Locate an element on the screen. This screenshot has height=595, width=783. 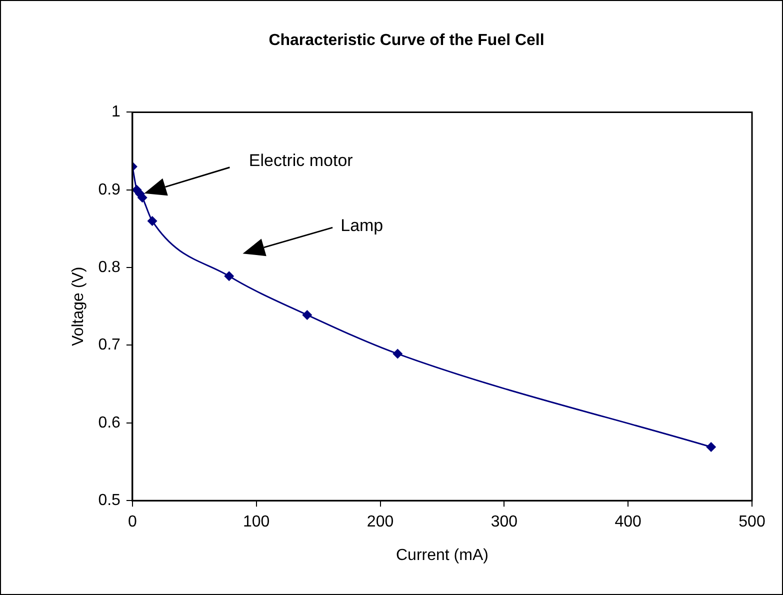
x-tick-label: 0 is located at coordinates (132, 522).